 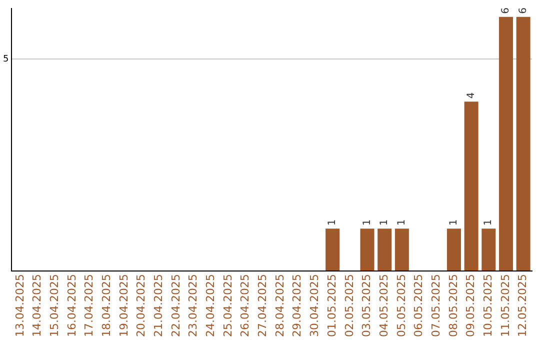 I want to click on x-tick-label: 30.04.2025, so click(x=315, y=306).